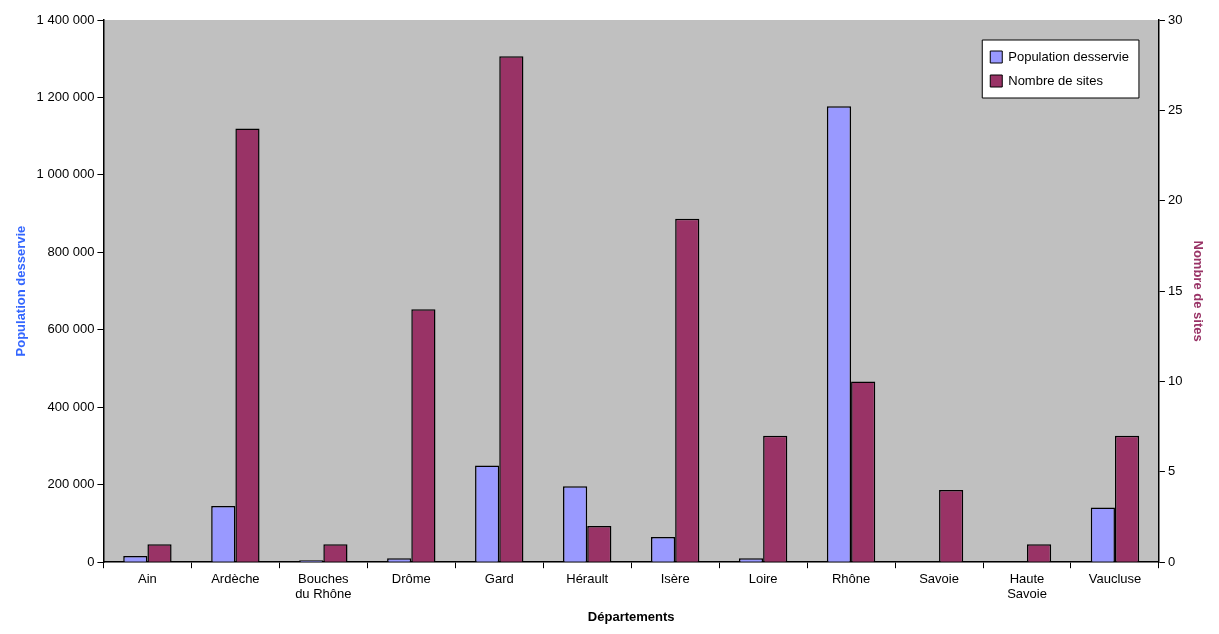 The width and height of the screenshot is (1219, 634). I want to click on x-tick-label: Ardèche, so click(235, 578).